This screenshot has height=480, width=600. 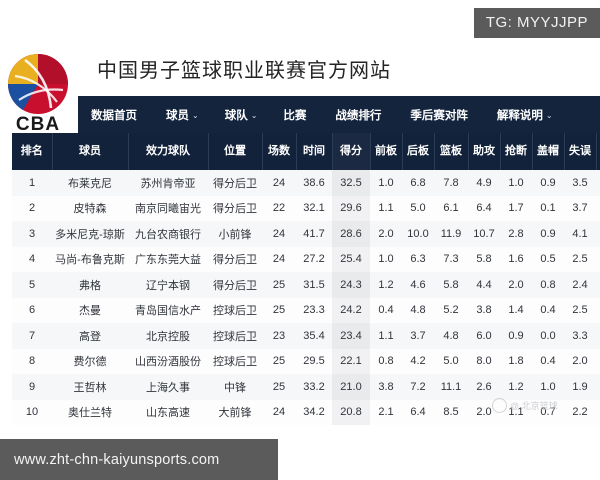 I want to click on cell-defensive-rebounds: 6.4, so click(x=418, y=412).